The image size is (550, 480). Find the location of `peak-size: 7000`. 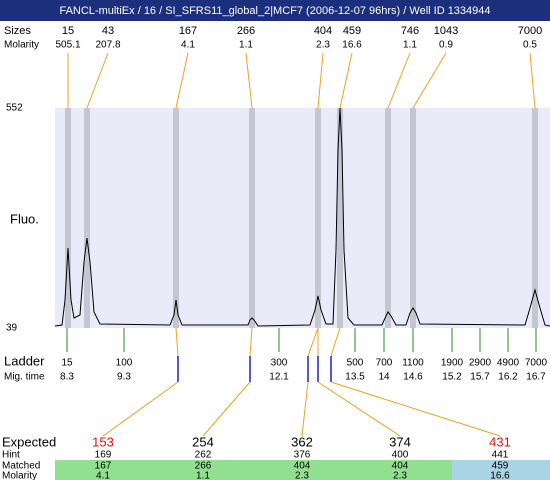

peak-size: 7000 is located at coordinates (530, 31).